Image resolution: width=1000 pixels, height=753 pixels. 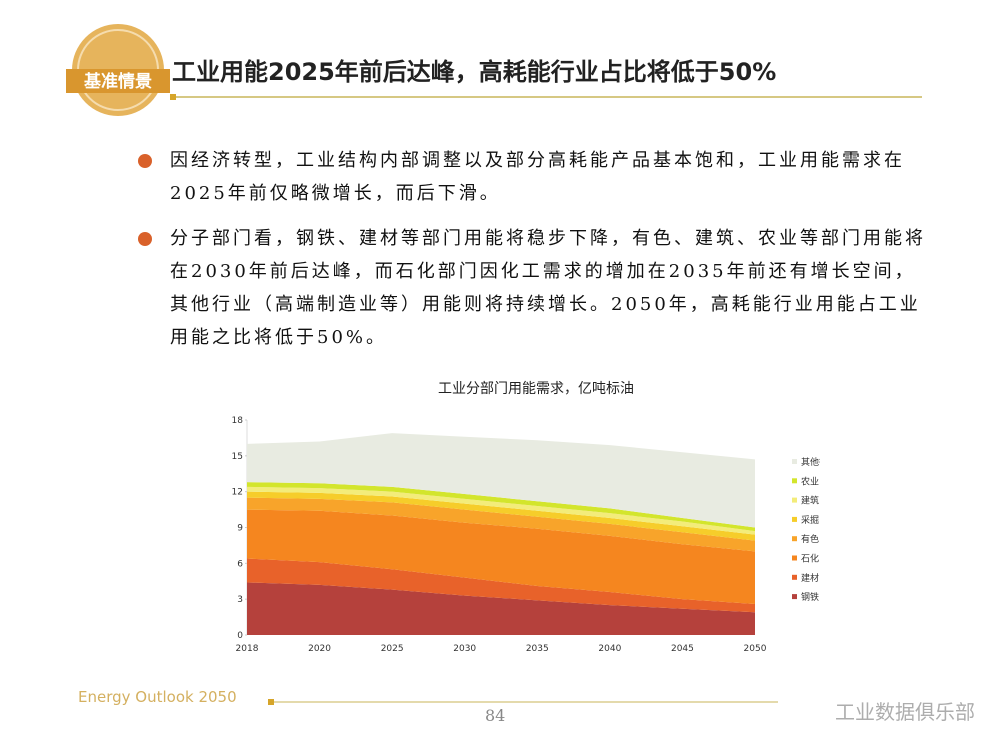 I want to click on title-rule, so click(x=546, y=97).